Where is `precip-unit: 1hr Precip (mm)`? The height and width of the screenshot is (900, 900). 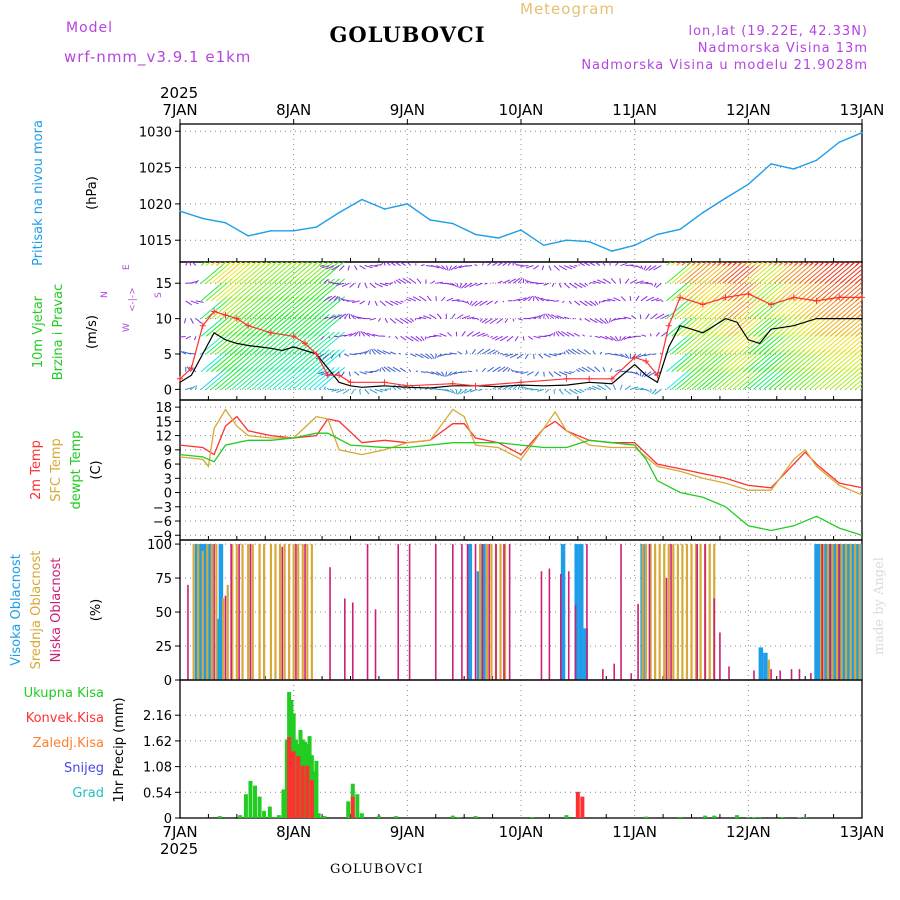 precip-unit: 1hr Precip (mm) is located at coordinates (119, 749).